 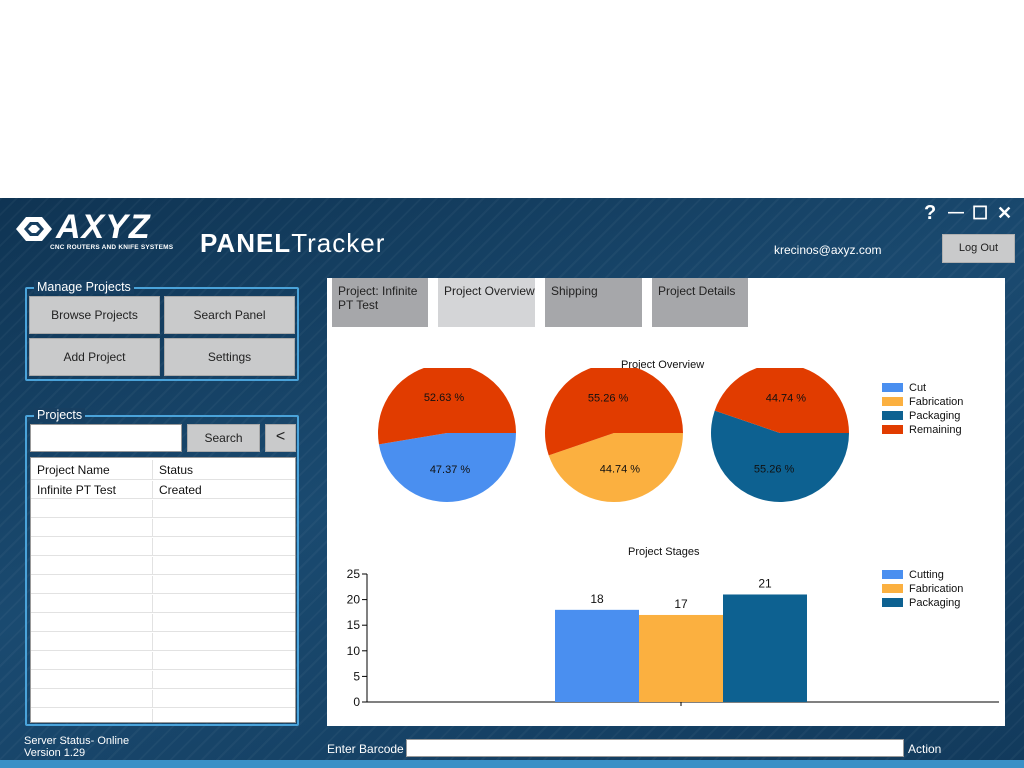 I want to click on legend-swatch-stage-packaging, so click(x=892, y=602).